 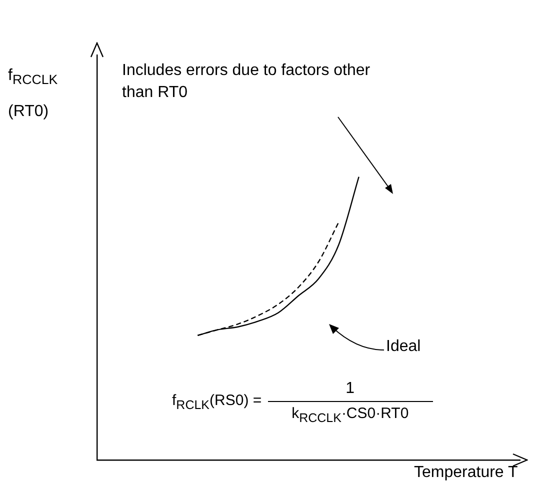 What do you see at coordinates (350, 412) in the screenshot?
I see `annotation: k$_{RCCLK}$·CS0·RT0` at bounding box center [350, 412].